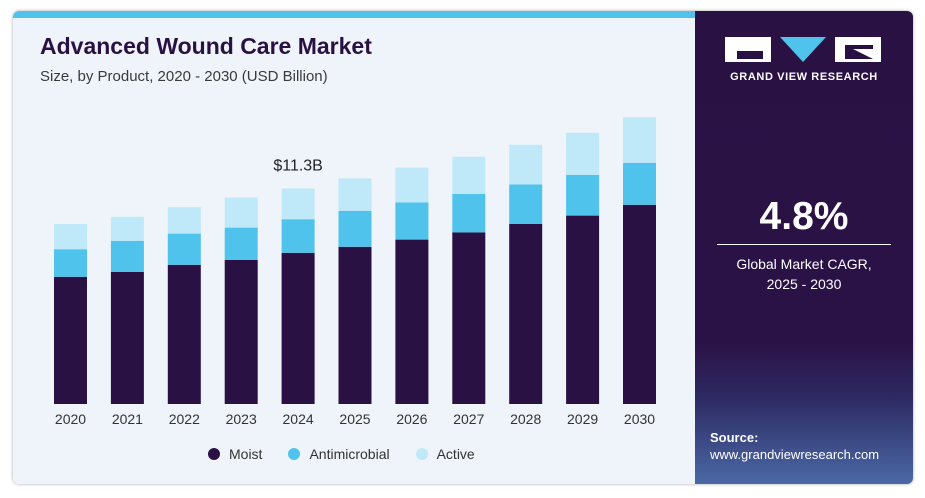 The height and width of the screenshot is (498, 925). Describe the element at coordinates (526, 314) in the screenshot. I see `bar-moist-2028` at that location.